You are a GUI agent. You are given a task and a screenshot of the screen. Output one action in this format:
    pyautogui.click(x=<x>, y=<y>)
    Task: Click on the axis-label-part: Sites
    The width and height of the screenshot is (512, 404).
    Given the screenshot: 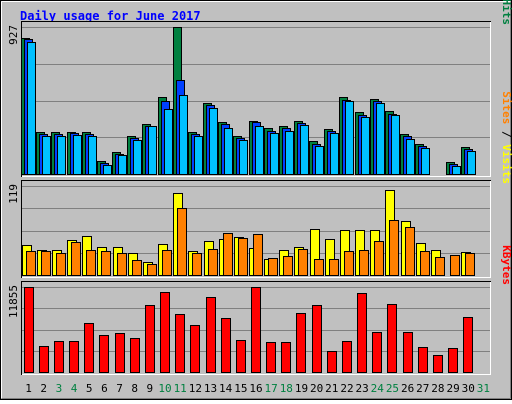 What is the action you would take?
    pyautogui.click(x=506, y=107)
    